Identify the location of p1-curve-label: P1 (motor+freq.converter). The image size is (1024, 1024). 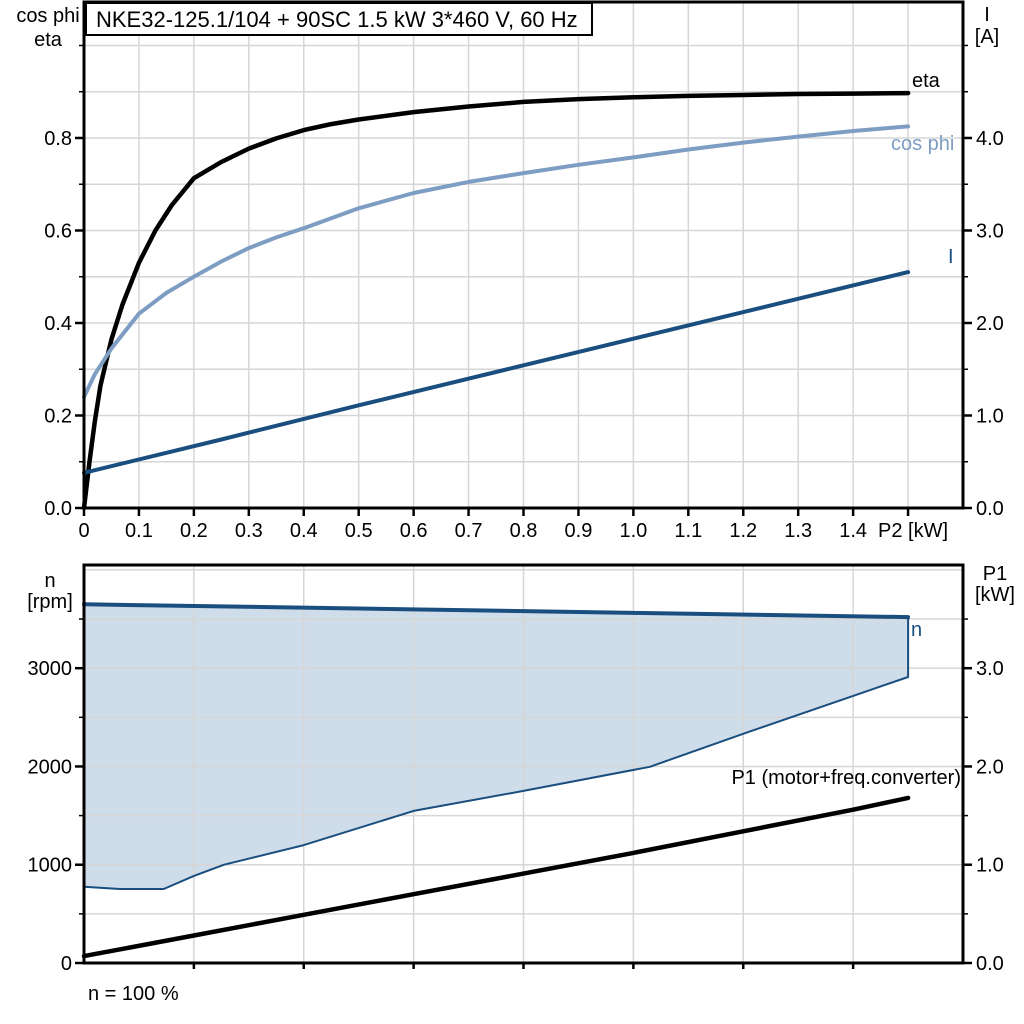
(846, 778).